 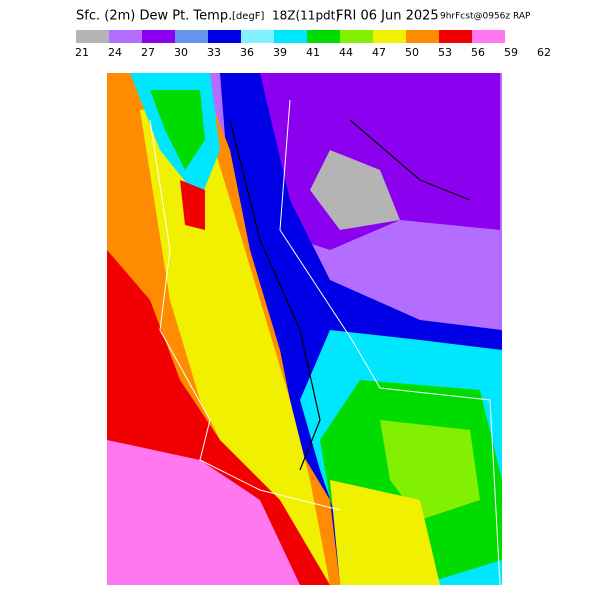 I want to click on legend-label: 47, so click(x=379, y=52).